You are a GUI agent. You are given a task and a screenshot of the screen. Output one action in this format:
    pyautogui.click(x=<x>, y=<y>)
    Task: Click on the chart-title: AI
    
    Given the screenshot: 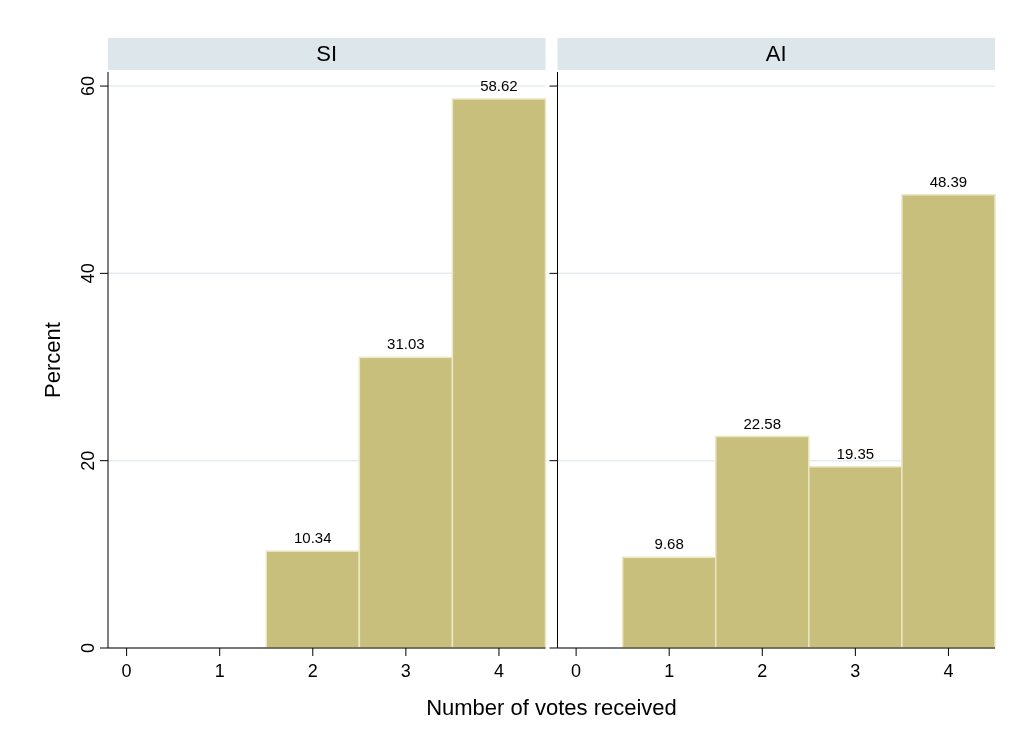 What is the action you would take?
    pyautogui.click(x=776, y=53)
    